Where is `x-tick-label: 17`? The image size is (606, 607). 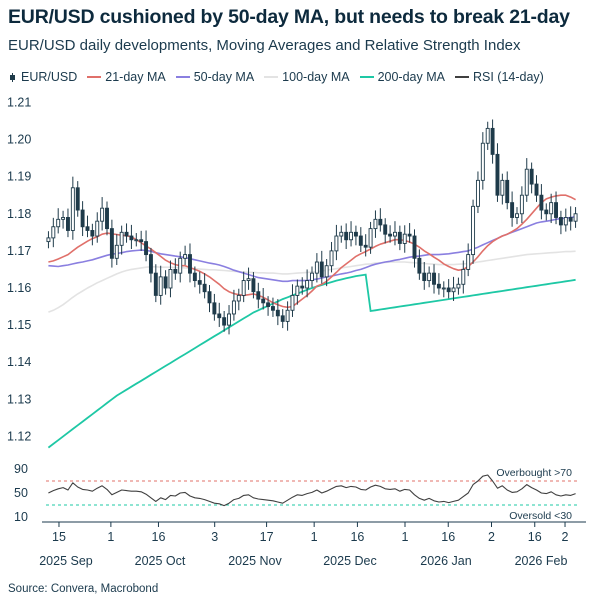
x-tick-label: 17 is located at coordinates (267, 537).